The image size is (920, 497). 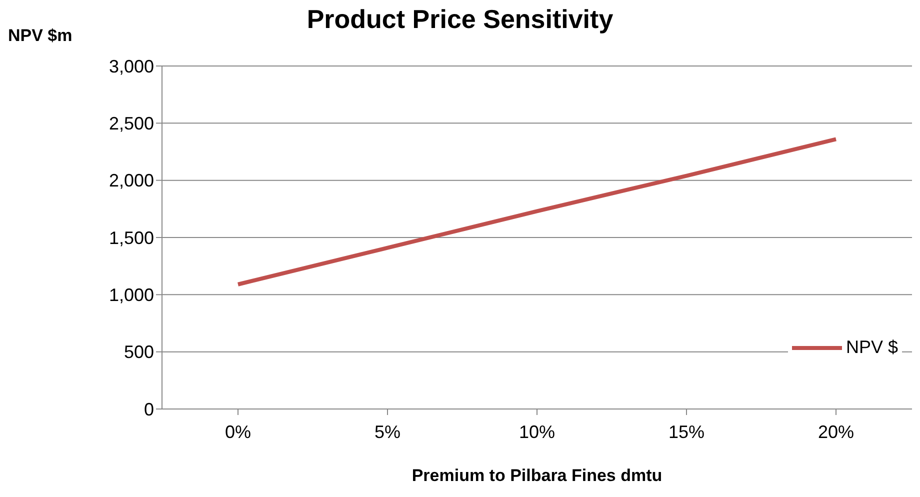 I want to click on x-tick-label: 20%, so click(x=836, y=432).